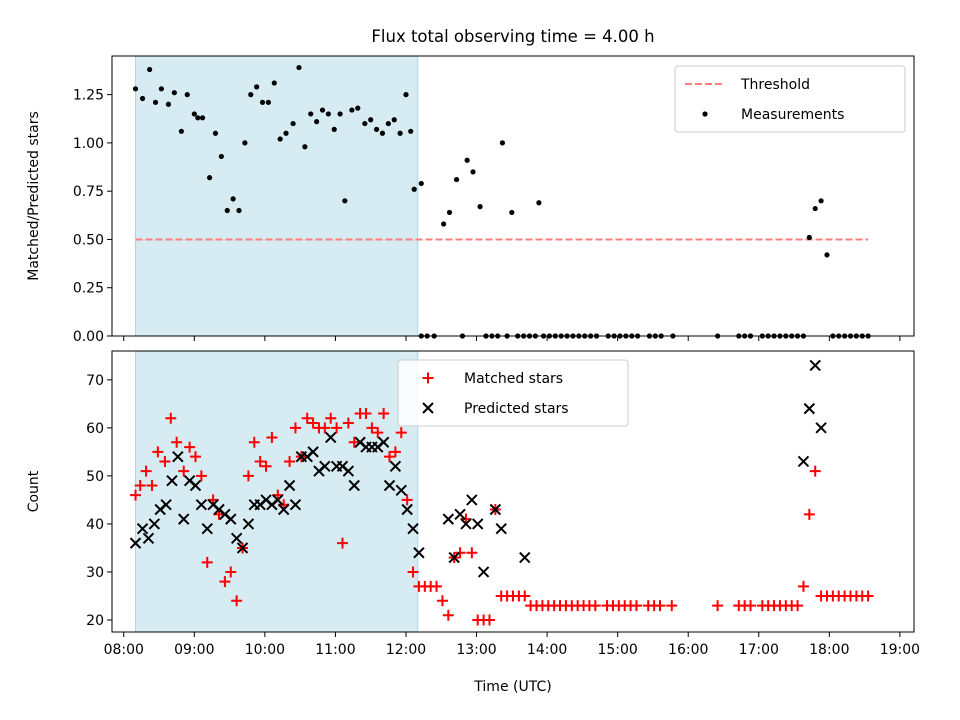 Image resolution: width=960 pixels, height=720 pixels. What do you see at coordinates (277, 196) in the screenshot?
I see `shaded-interval` at bounding box center [277, 196].